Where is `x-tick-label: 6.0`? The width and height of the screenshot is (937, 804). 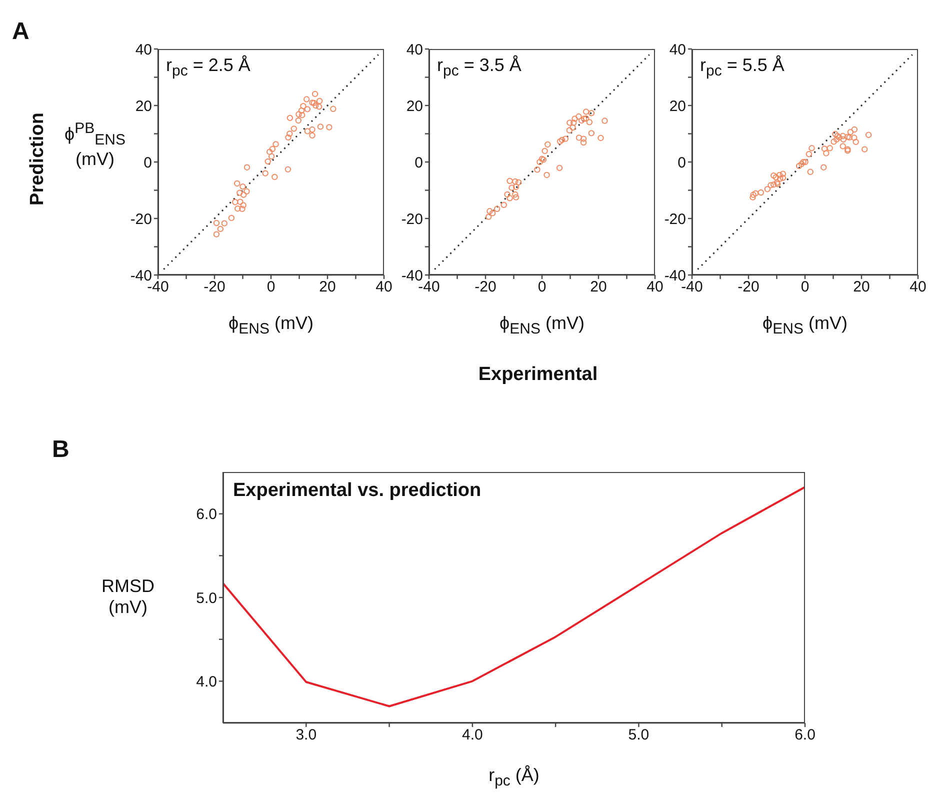 x-tick-label: 6.0 is located at coordinates (805, 735).